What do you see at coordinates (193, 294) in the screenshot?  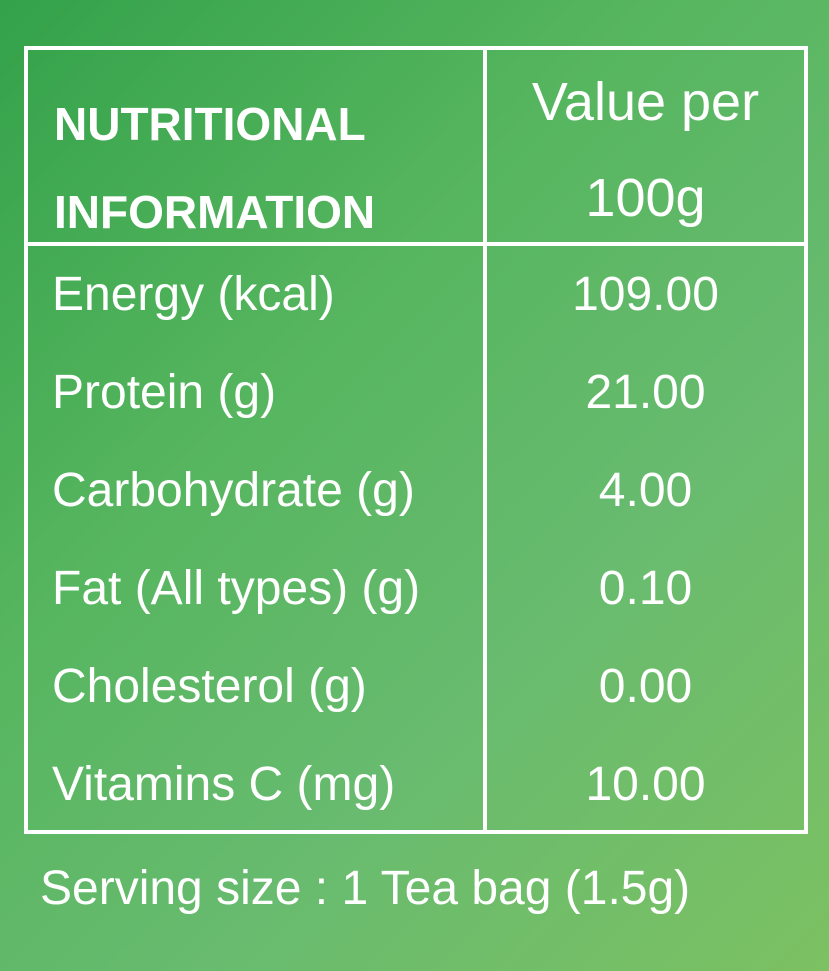 I see `nutrient-label: Energy (kcal)` at bounding box center [193, 294].